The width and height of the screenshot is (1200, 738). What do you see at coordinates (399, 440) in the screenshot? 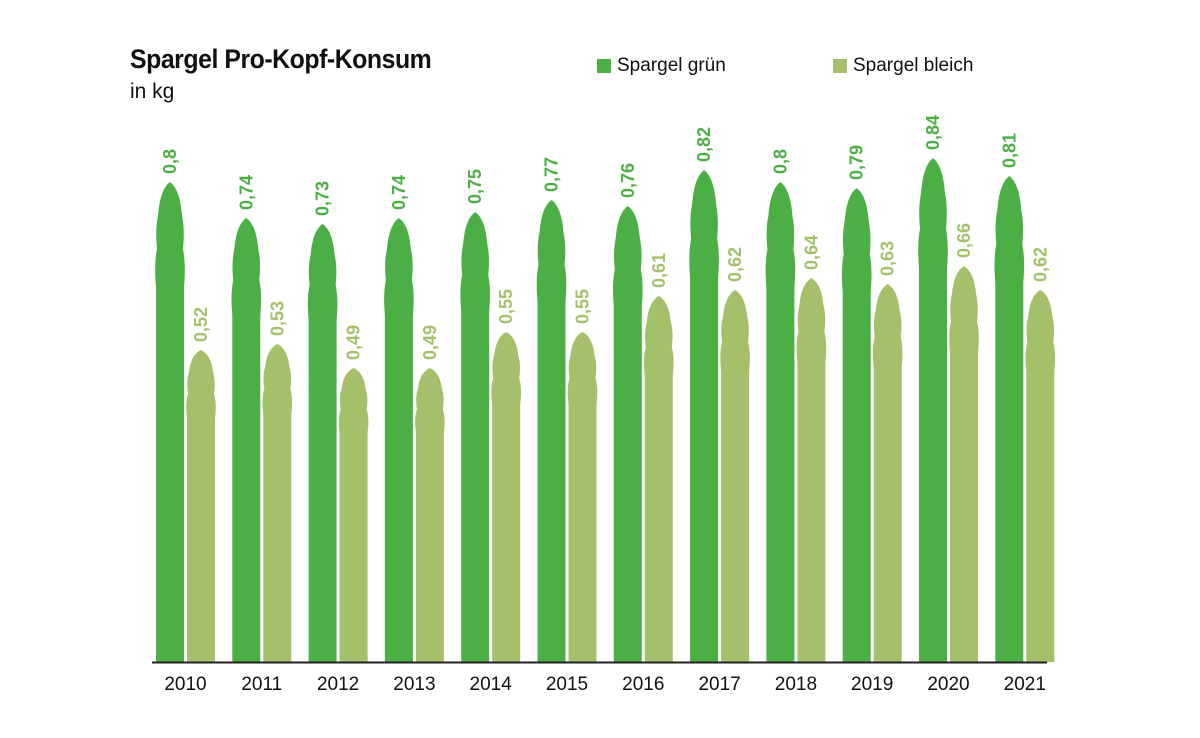
I see `bar-gruen-2013` at bounding box center [399, 440].